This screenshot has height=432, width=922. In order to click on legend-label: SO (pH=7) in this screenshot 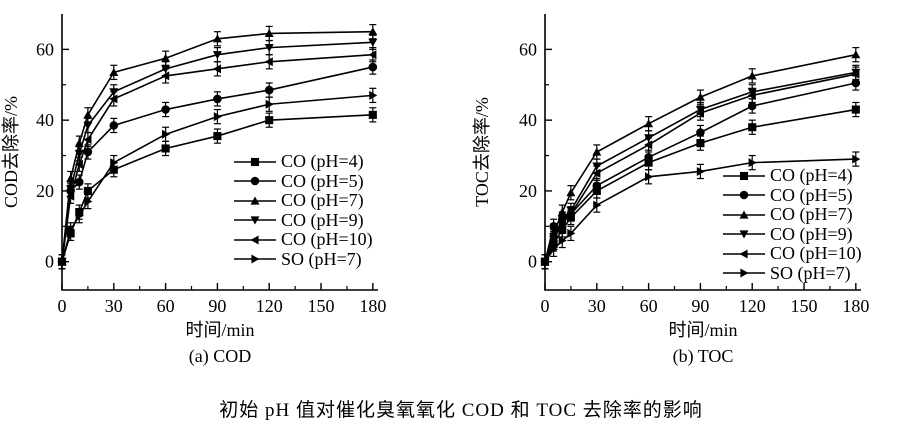, I will do `click(810, 272)`.